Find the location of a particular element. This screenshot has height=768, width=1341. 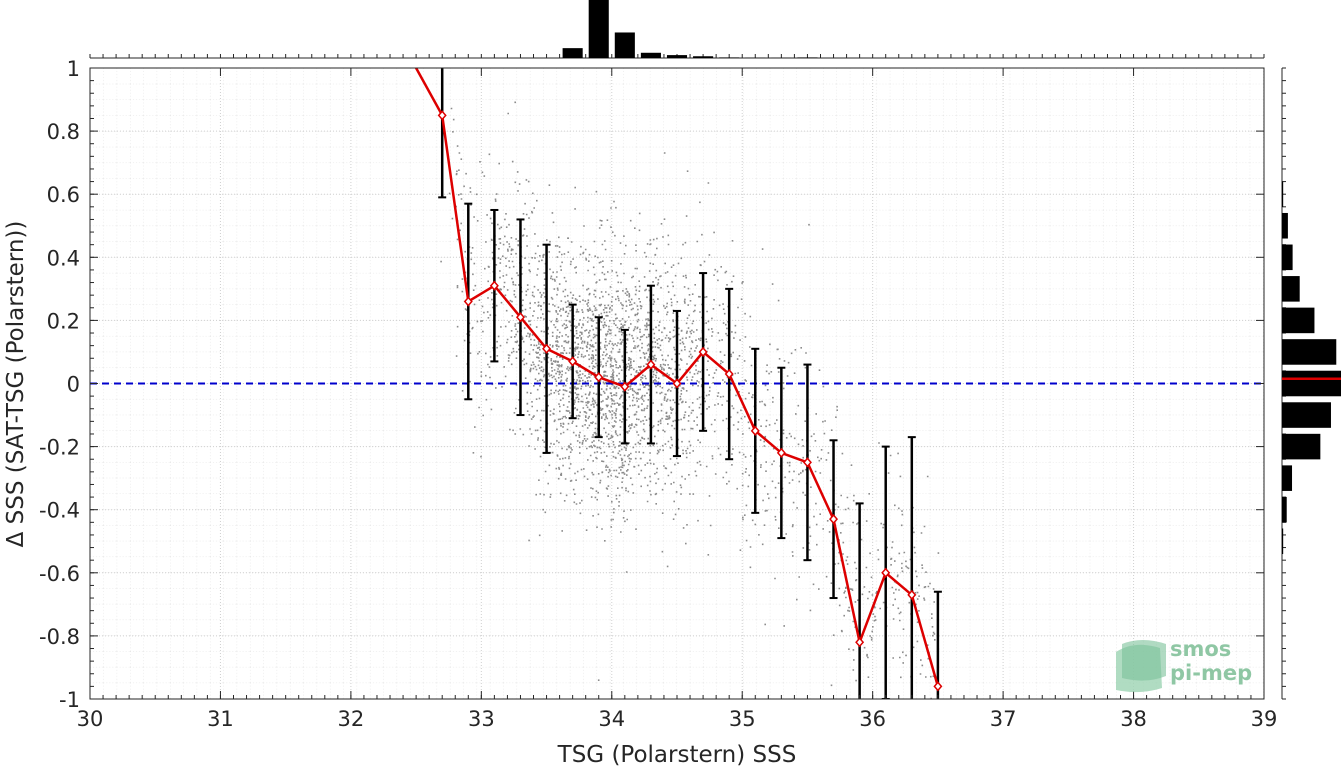

x-tick-label: 35 is located at coordinates (742, 719).